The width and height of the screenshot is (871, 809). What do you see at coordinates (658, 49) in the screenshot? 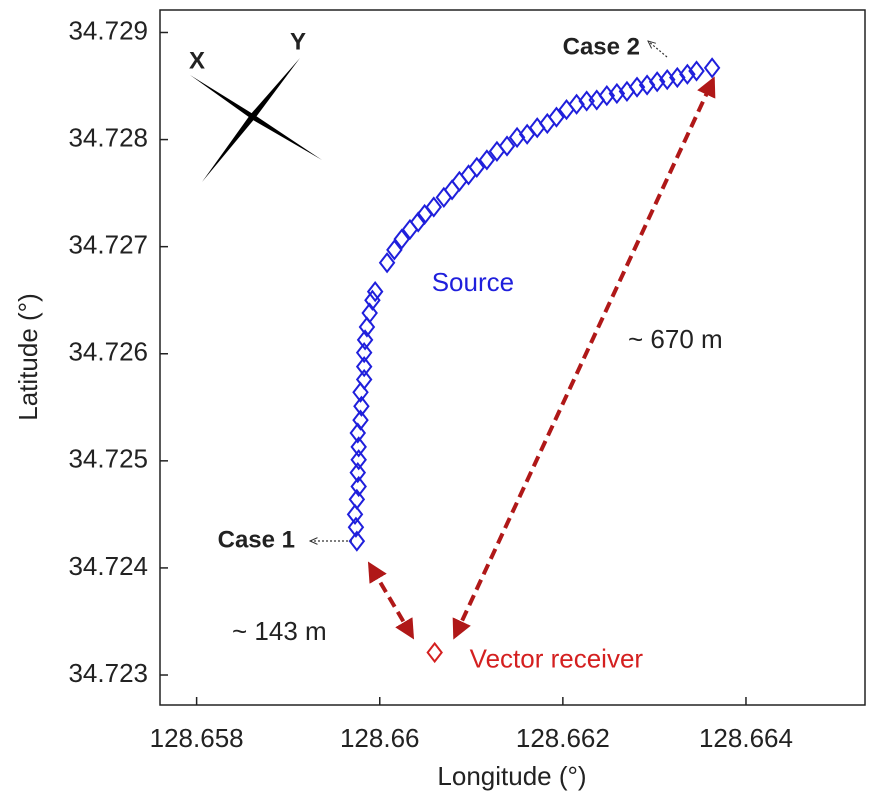
I see `case-pointer` at bounding box center [658, 49].